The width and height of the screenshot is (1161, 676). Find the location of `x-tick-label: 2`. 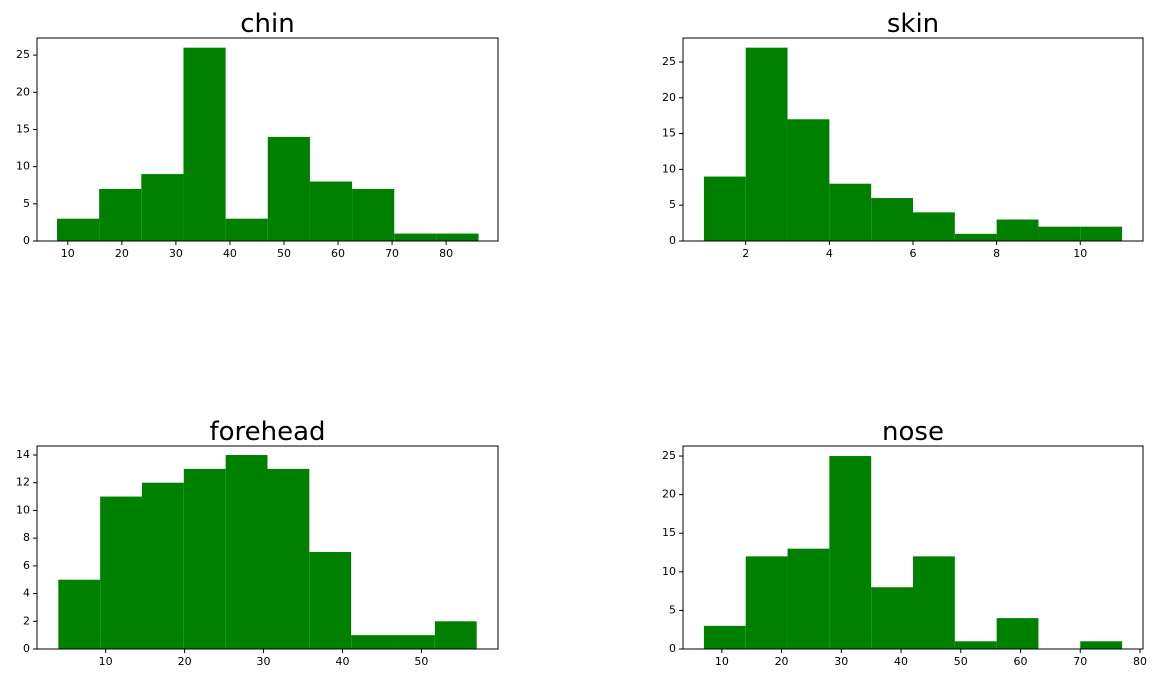

x-tick-label: 2 is located at coordinates (745, 253).